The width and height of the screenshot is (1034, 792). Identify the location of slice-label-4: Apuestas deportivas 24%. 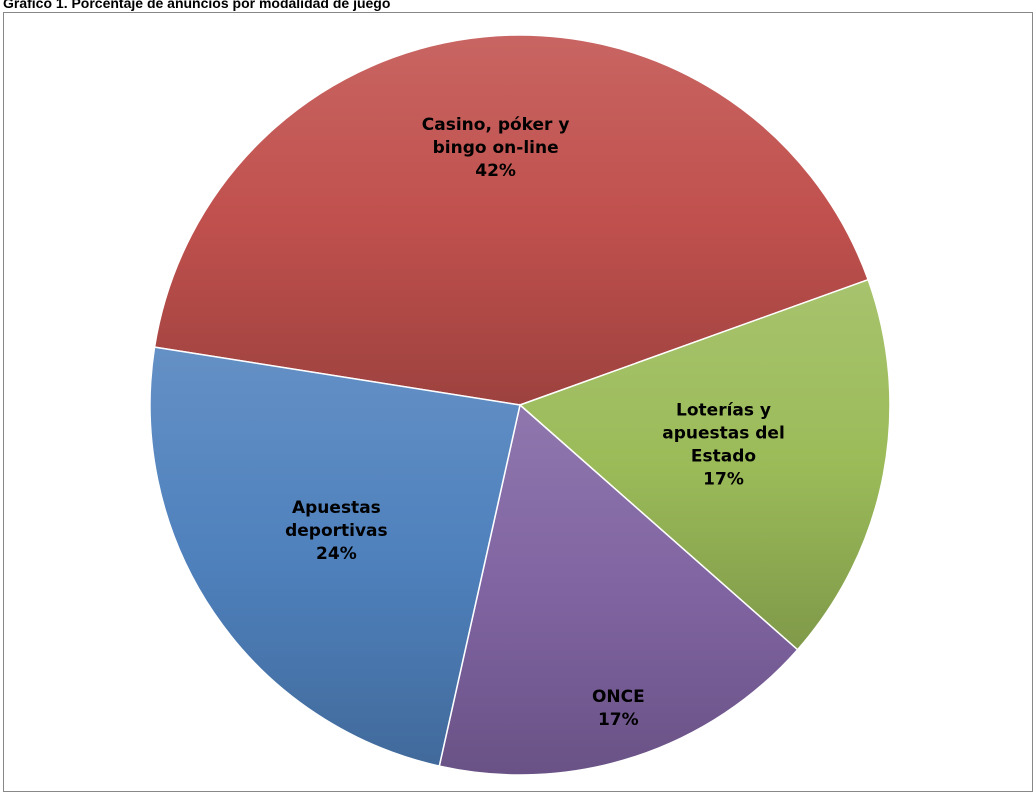
(336, 531).